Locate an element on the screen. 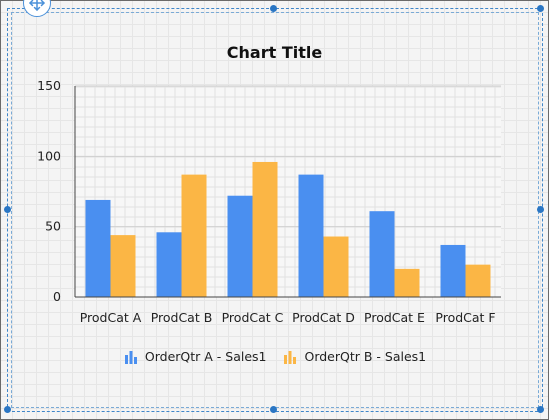 The width and height of the screenshot is (549, 420). chart-title: Chart Title is located at coordinates (274, 52).